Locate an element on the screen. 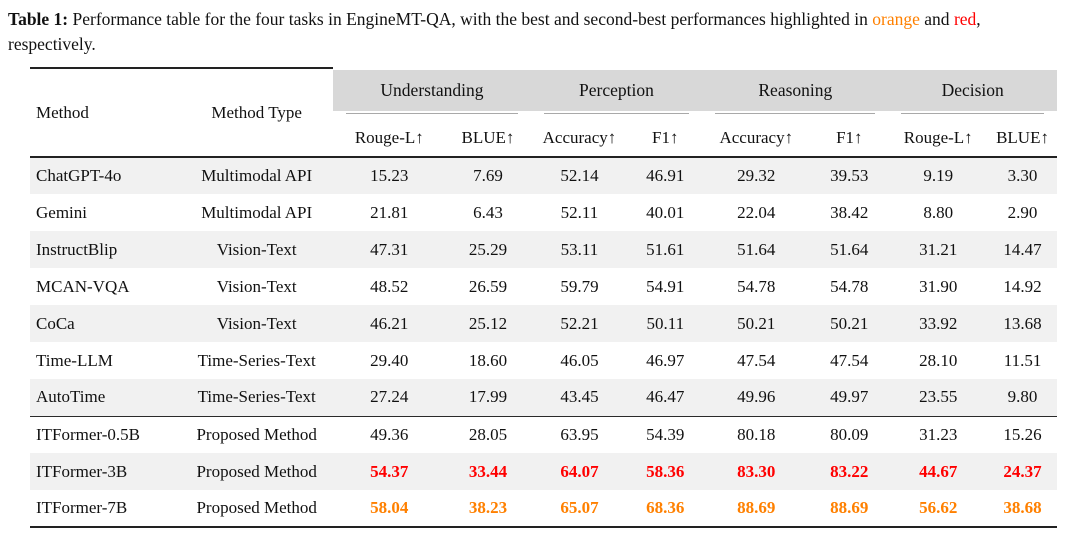 This screenshot has width=1080, height=539. group-header-understanding: Understanding is located at coordinates (432, 88).